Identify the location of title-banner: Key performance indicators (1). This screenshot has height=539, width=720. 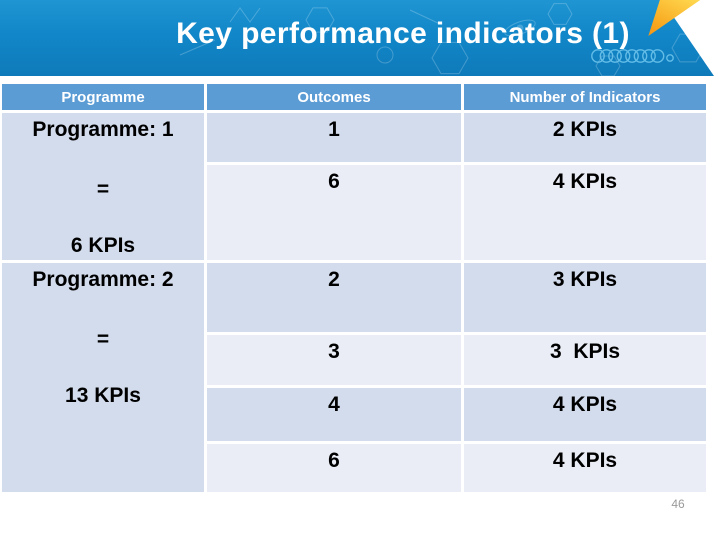
(357, 38).